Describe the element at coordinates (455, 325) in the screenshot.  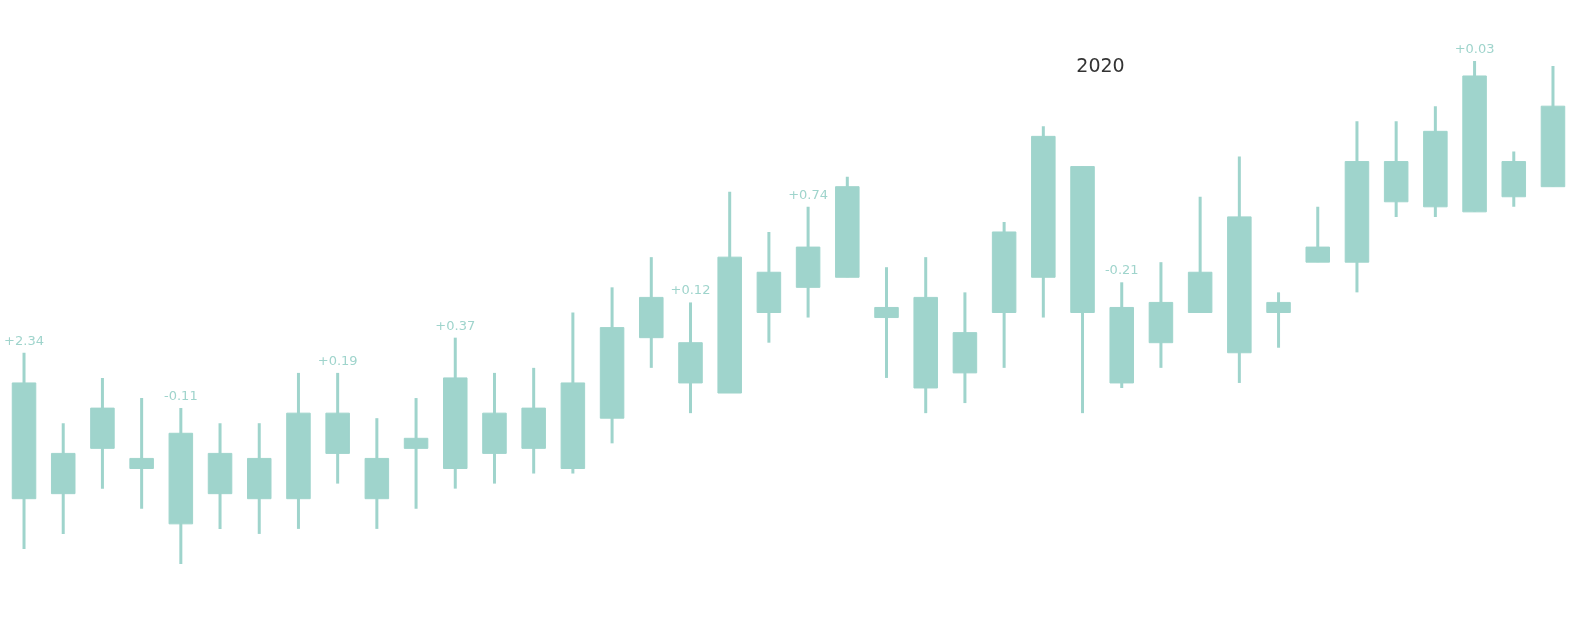
I see `text: +0.37` at that location.